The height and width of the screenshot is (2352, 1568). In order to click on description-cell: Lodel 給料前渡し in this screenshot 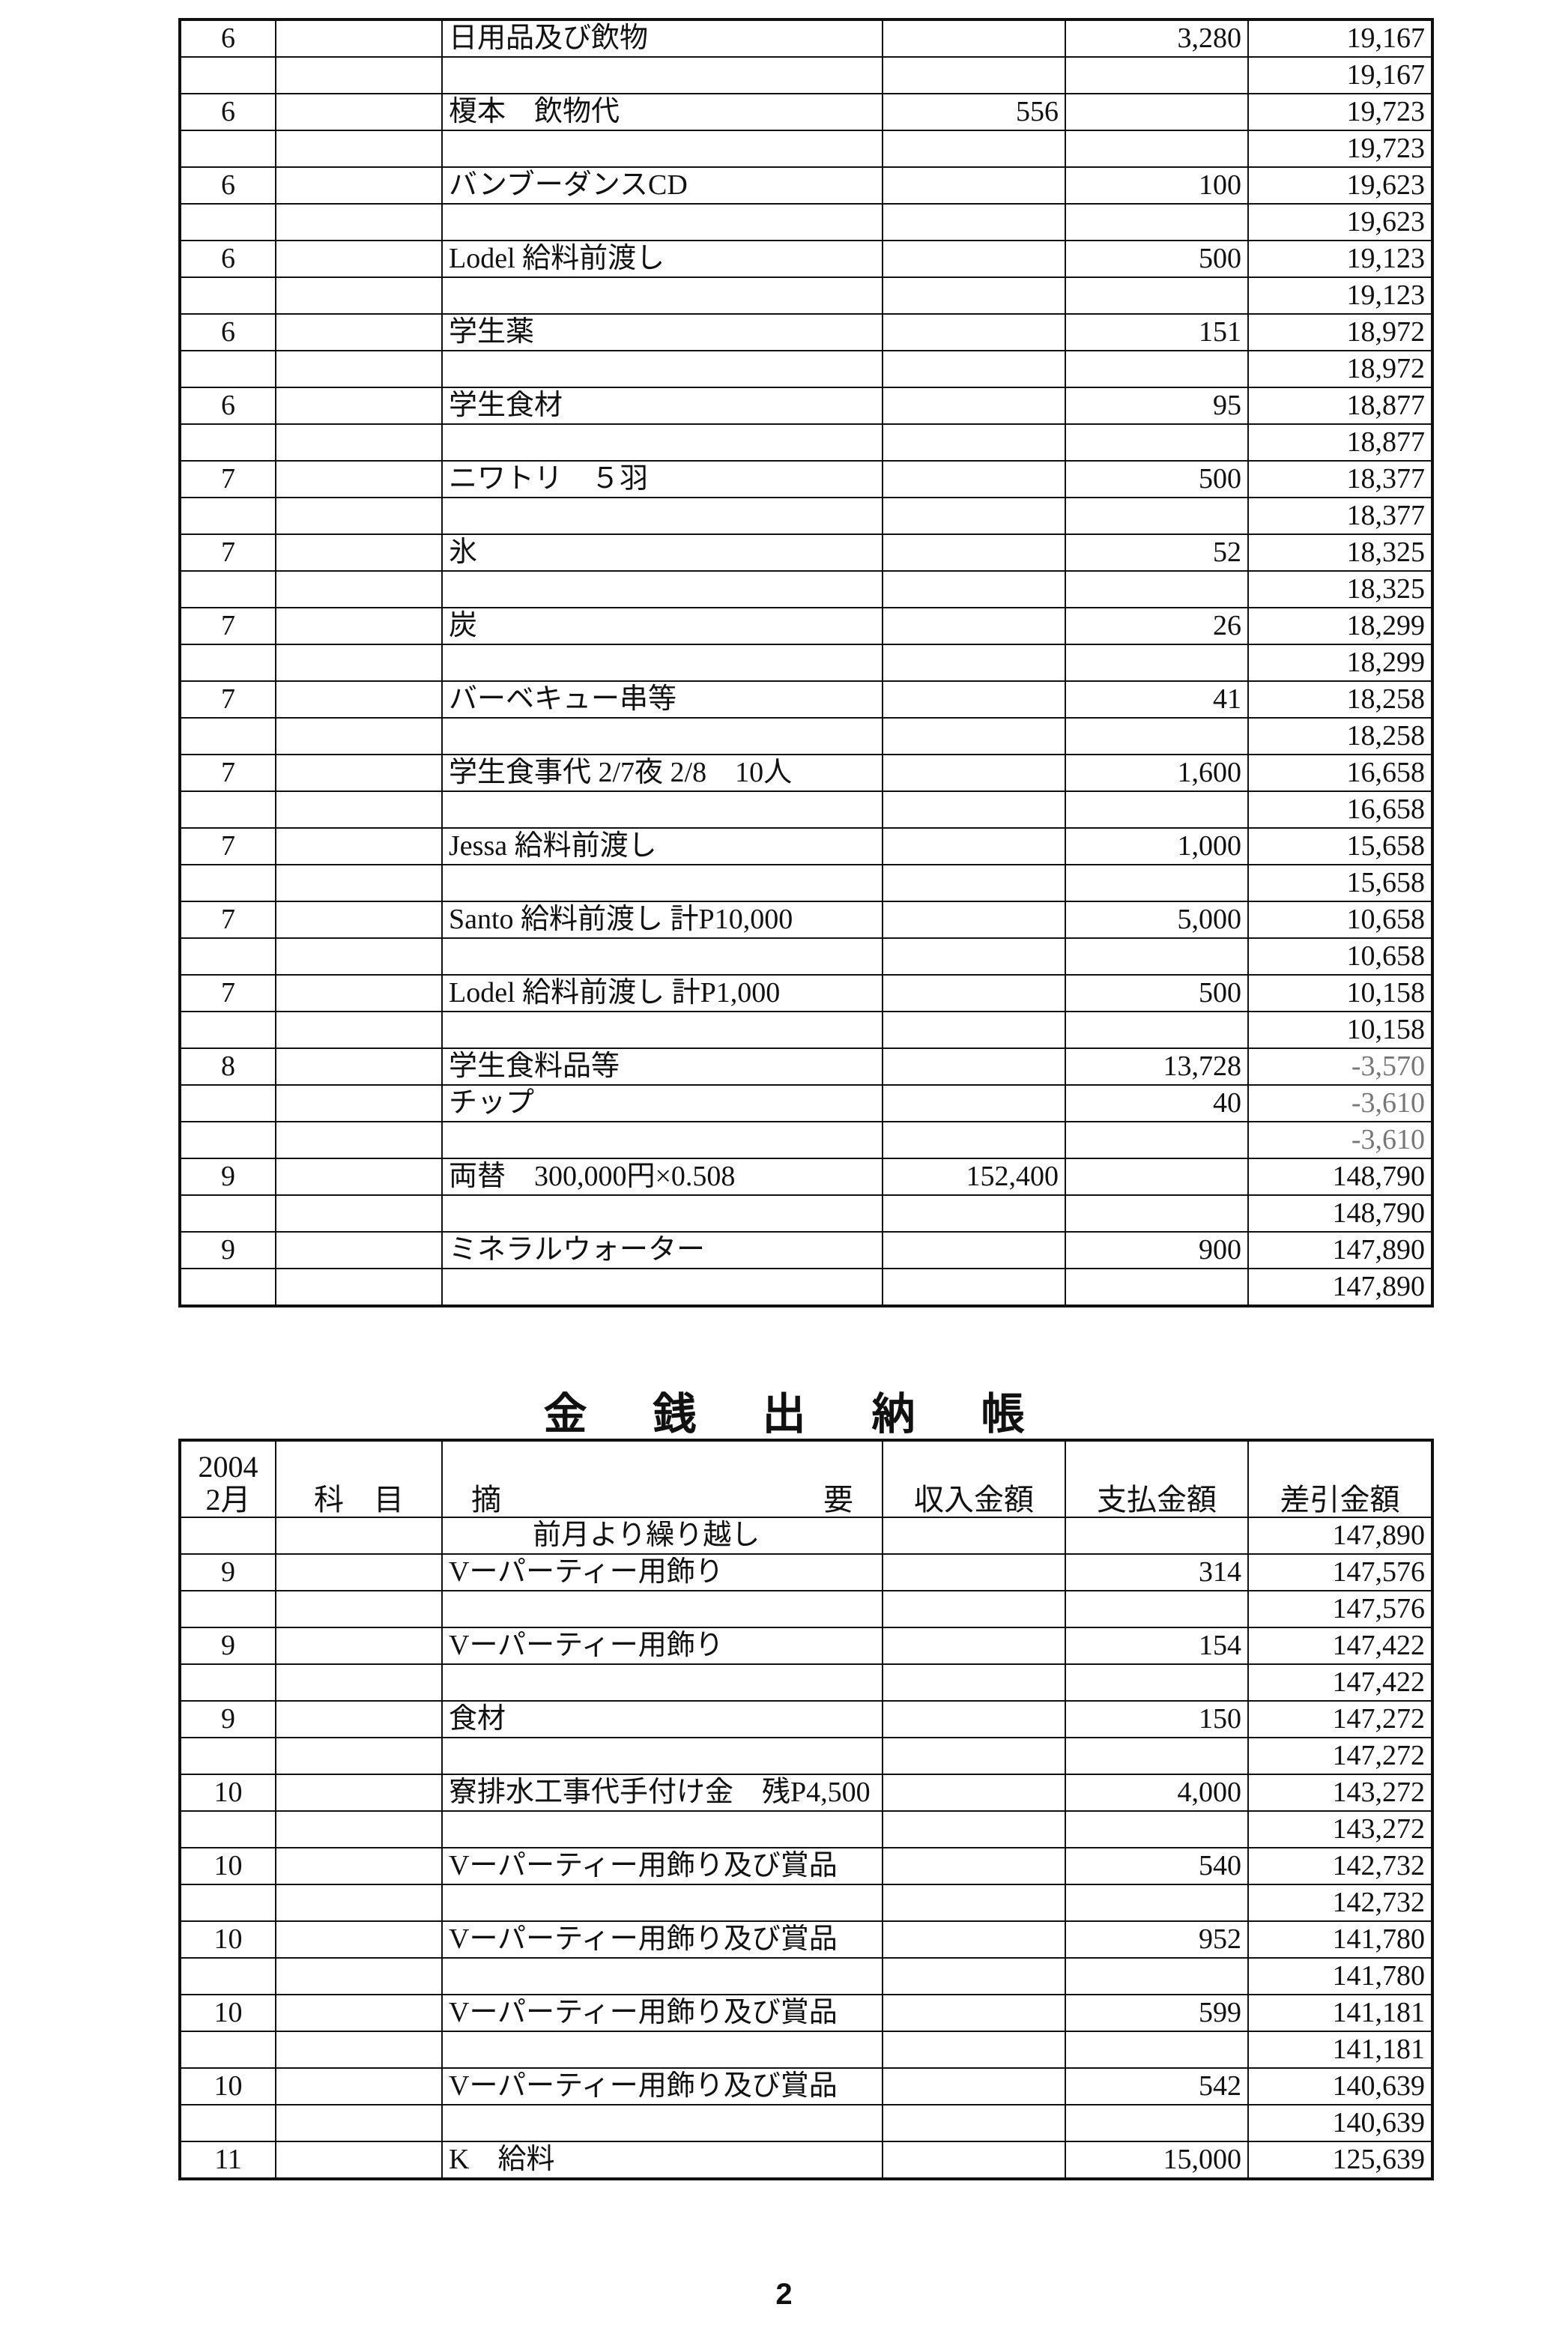, I will do `click(662, 259)`.